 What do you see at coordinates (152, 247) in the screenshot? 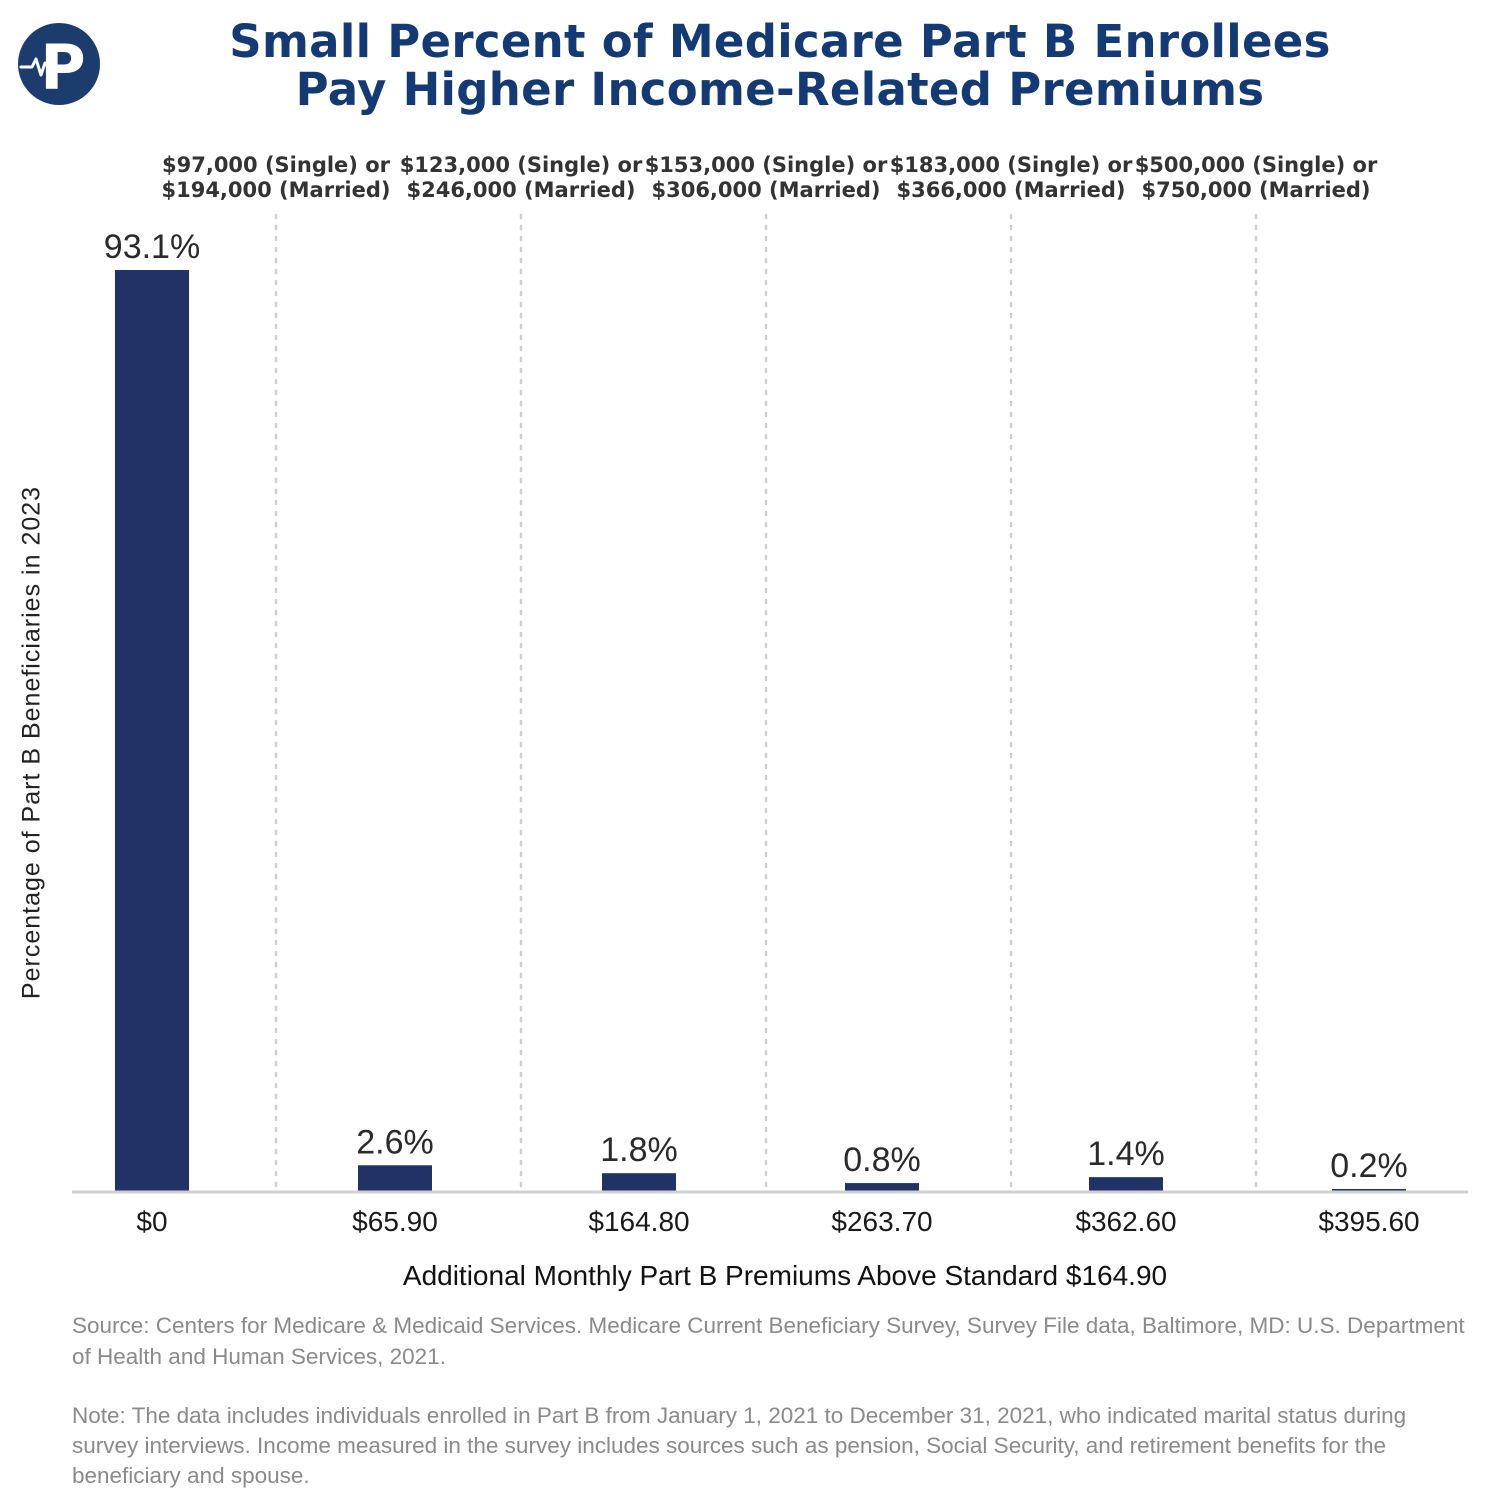
I see `value-label-1: 93.1%` at bounding box center [152, 247].